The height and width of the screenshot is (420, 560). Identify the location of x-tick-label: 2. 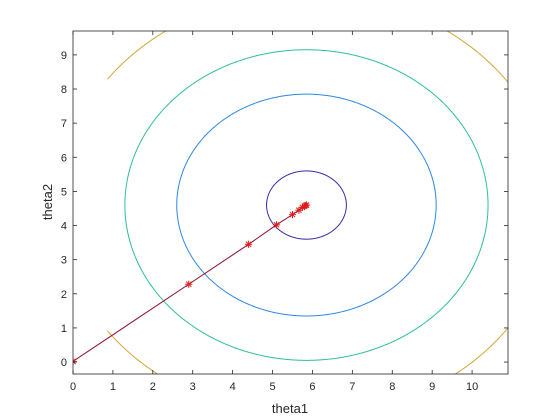
(153, 387).